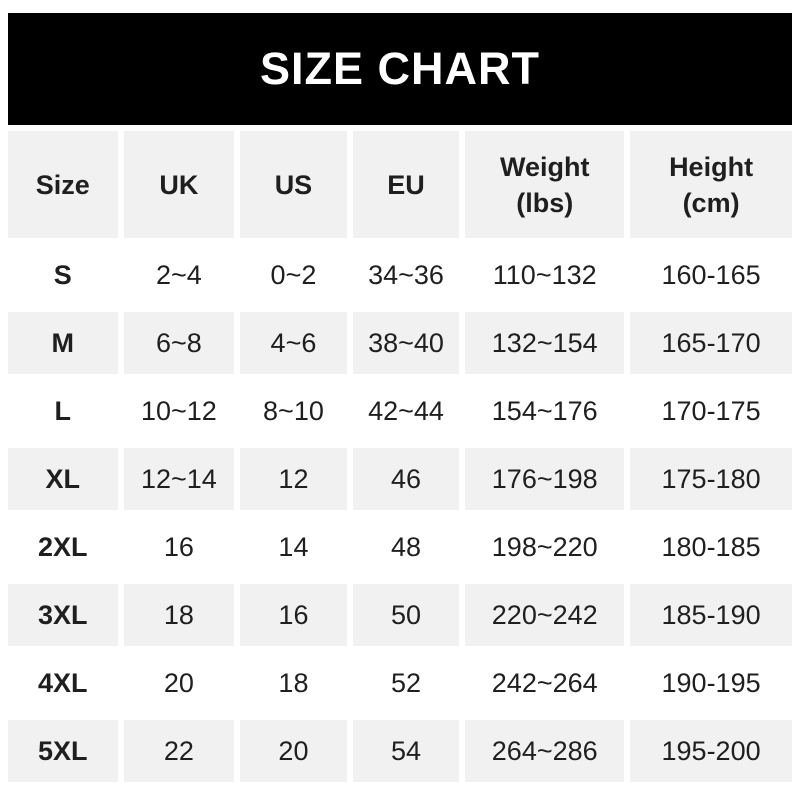  I want to click on cell-eu: 38~40, so click(406, 343).